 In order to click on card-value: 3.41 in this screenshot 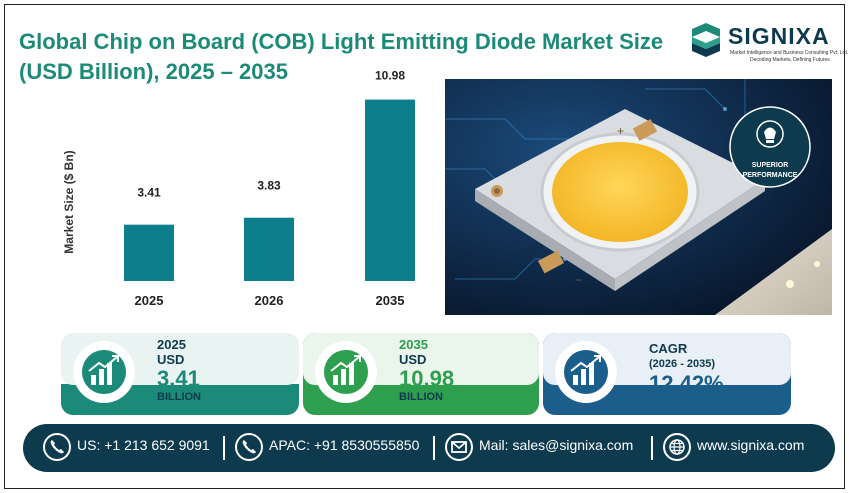, I will do `click(178, 378)`.